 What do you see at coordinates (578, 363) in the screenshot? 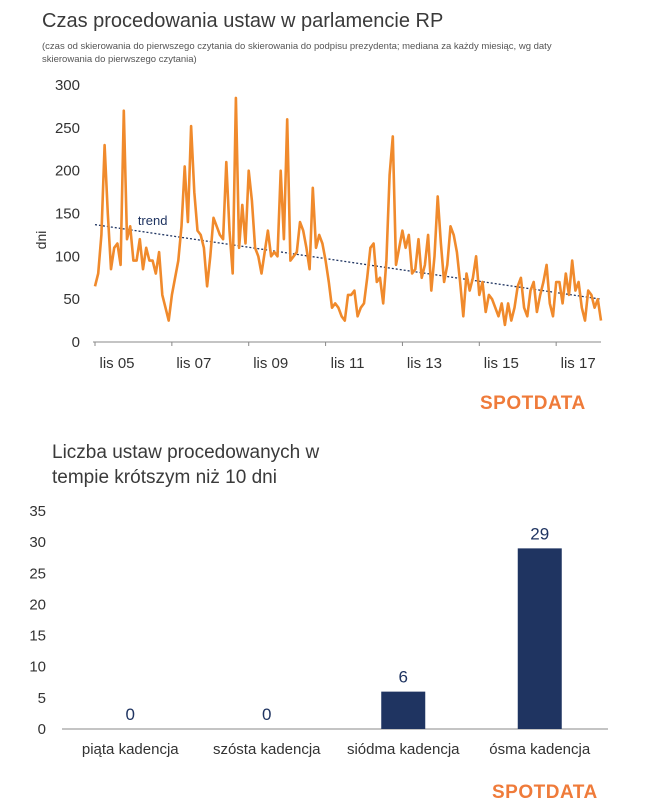
I see `x-tick-label: lis 17` at bounding box center [578, 363].